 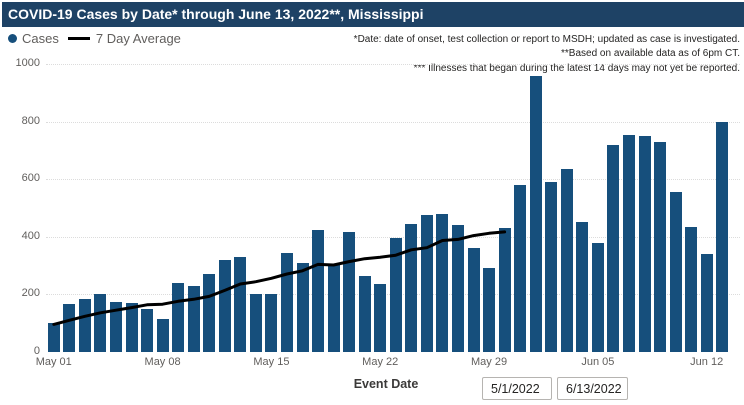 What do you see at coordinates (30, 178) in the screenshot?
I see `y-tick-label-600: 600` at bounding box center [30, 178].